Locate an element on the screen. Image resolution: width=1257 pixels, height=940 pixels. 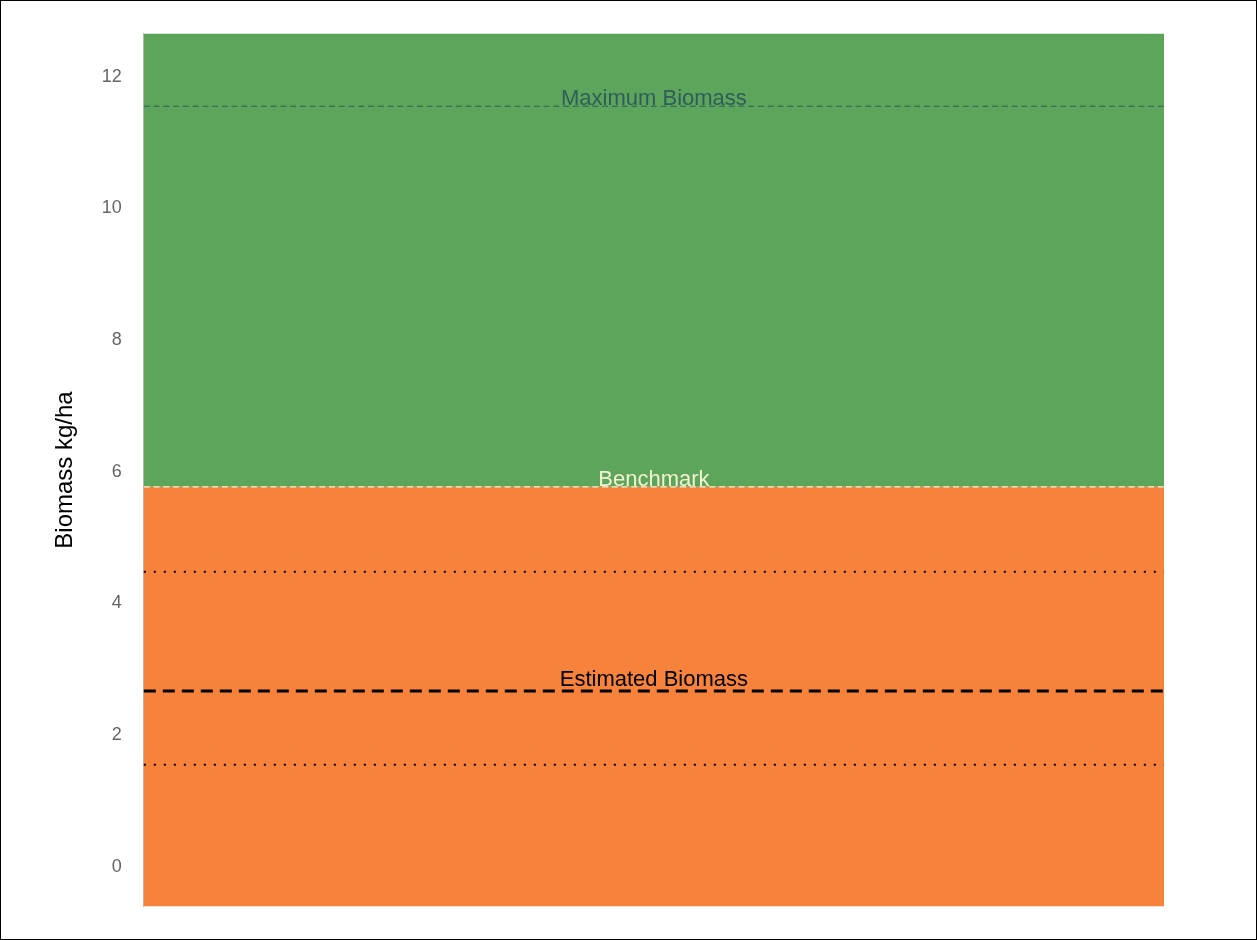
y-tick-label: 4 is located at coordinates (116, 602).